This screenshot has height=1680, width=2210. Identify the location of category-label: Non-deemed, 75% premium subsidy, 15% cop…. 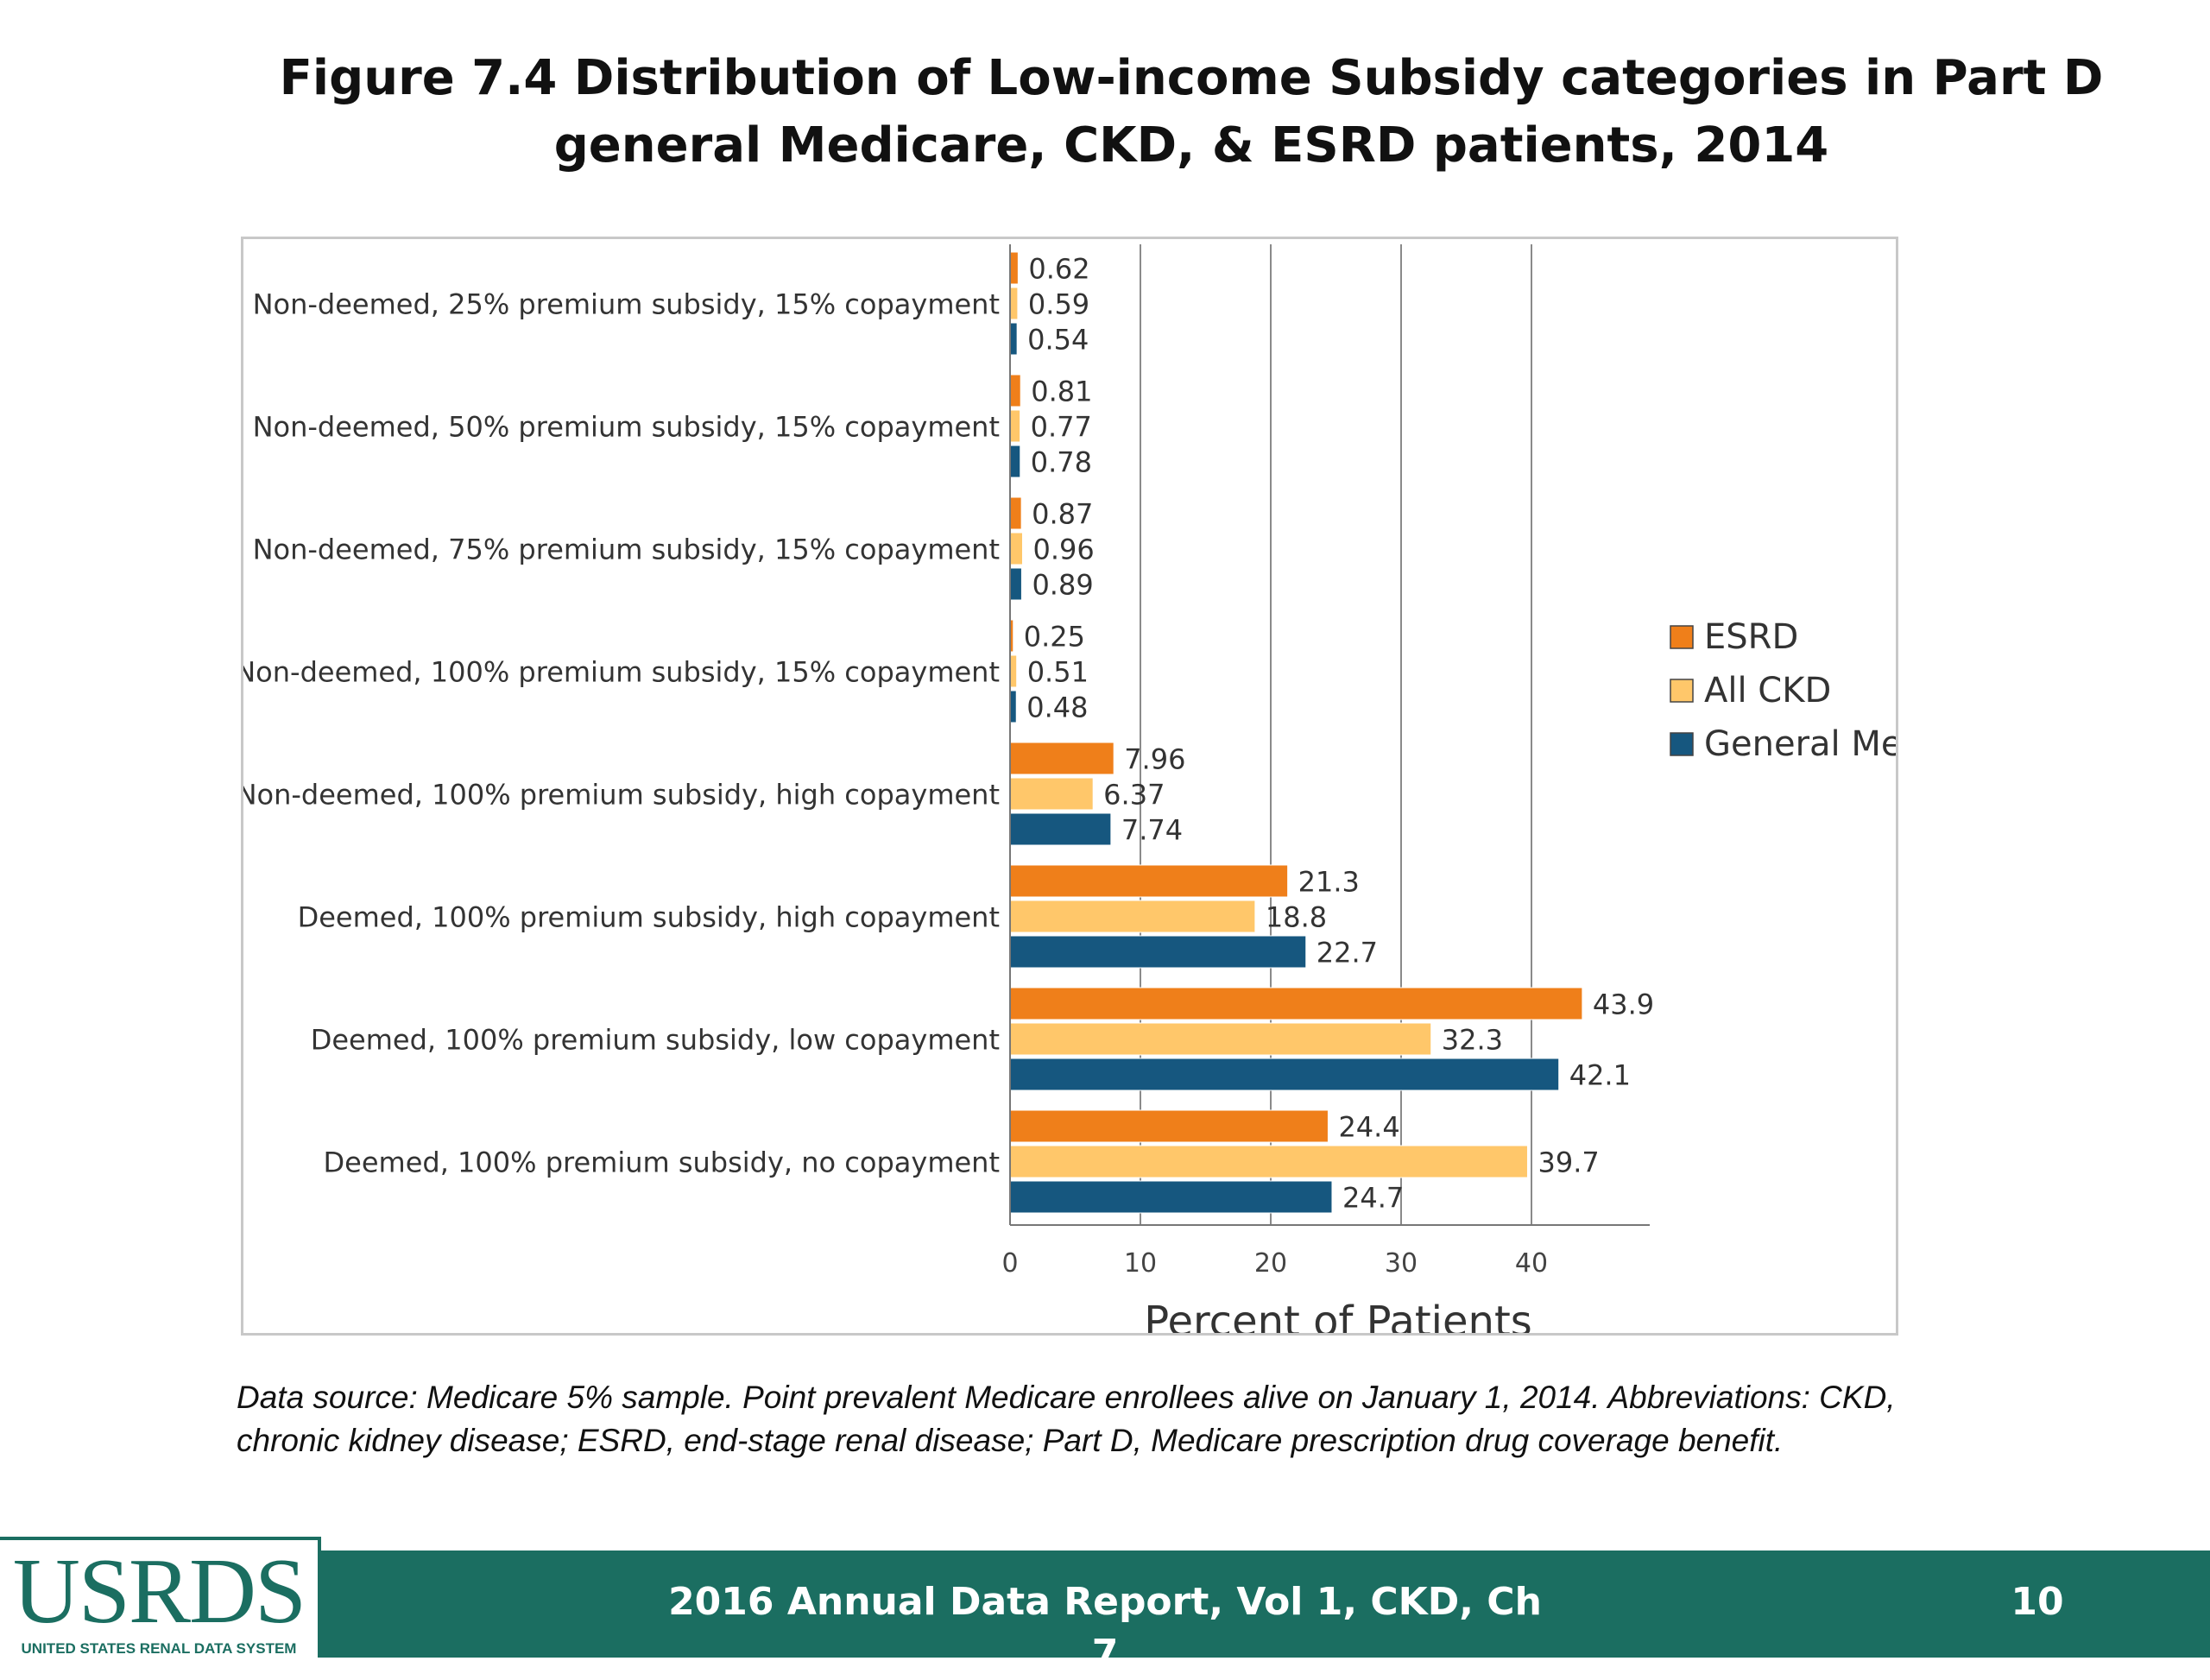
(626, 550).